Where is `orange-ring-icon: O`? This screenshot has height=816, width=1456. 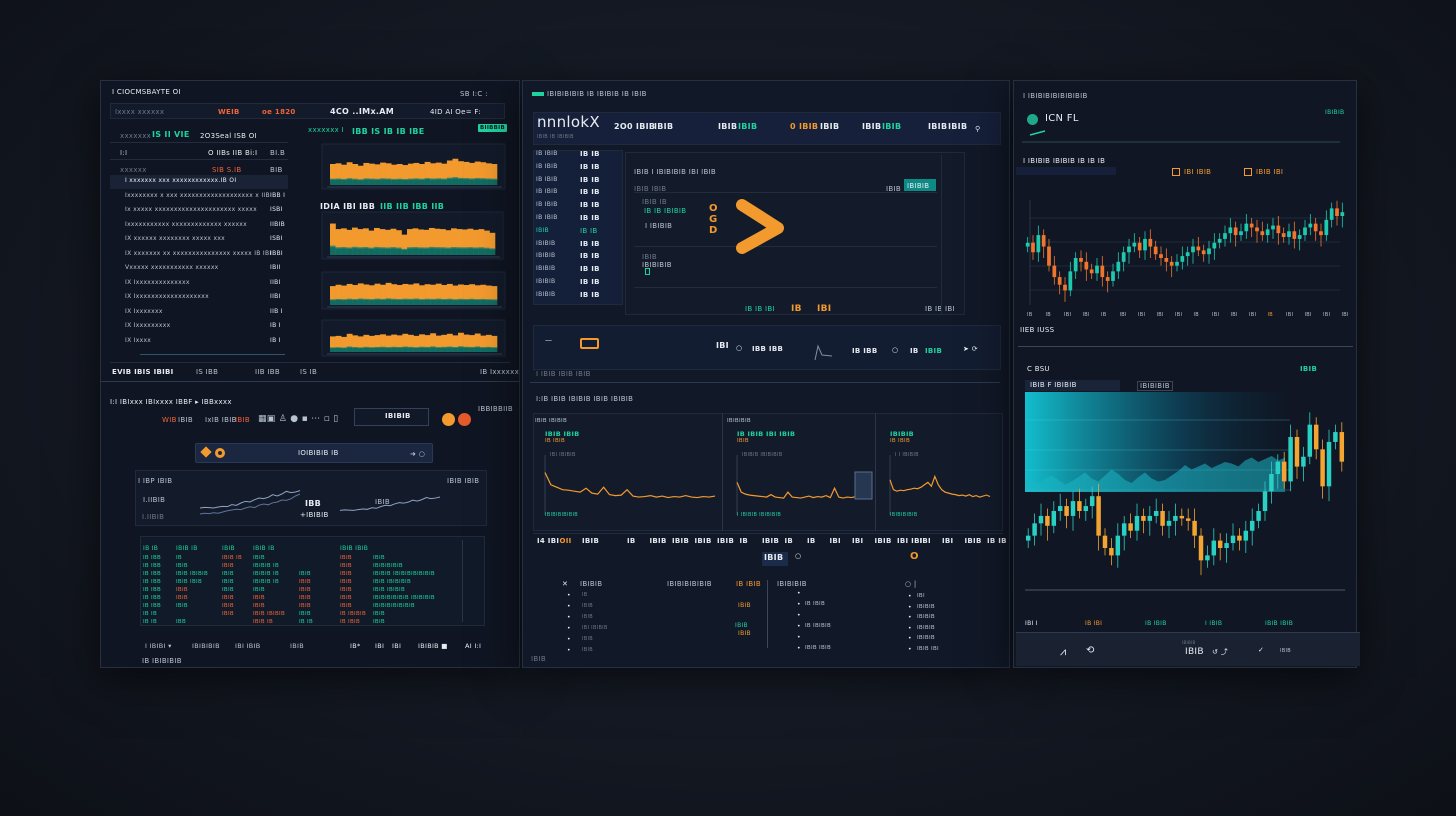 orange-ring-icon: O is located at coordinates (914, 556).